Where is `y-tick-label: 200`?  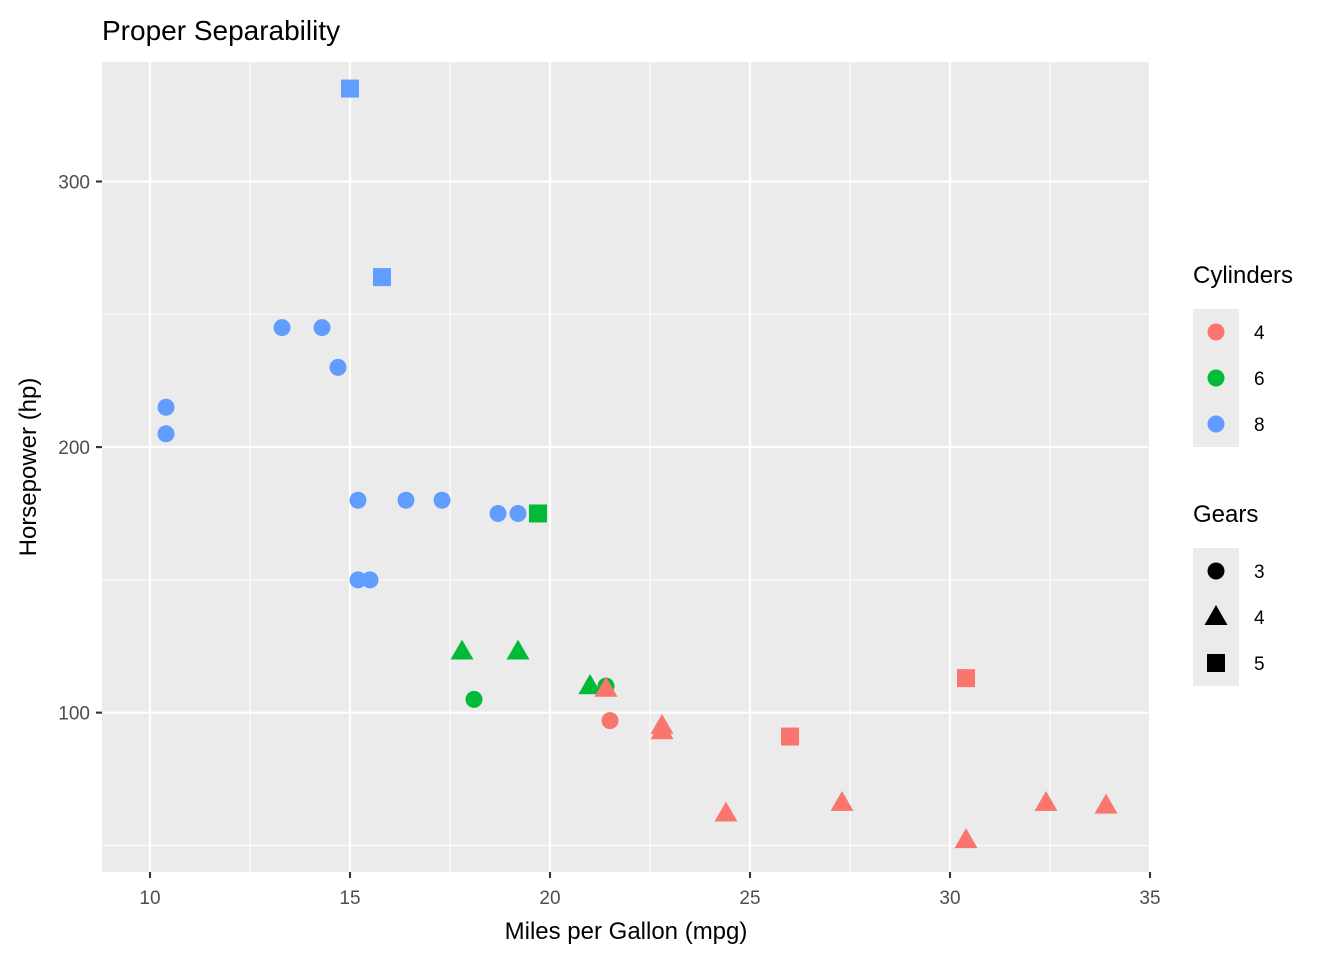
y-tick-label: 200 is located at coordinates (74, 448).